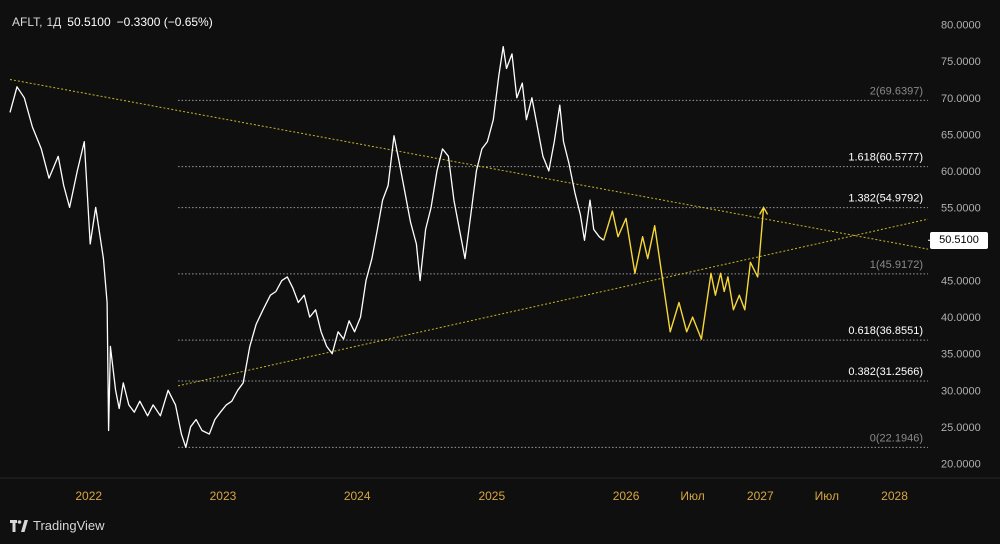 The width and height of the screenshot is (1000, 544). What do you see at coordinates (19, 525) in the screenshot?
I see `tradingview-logo-icon` at bounding box center [19, 525].